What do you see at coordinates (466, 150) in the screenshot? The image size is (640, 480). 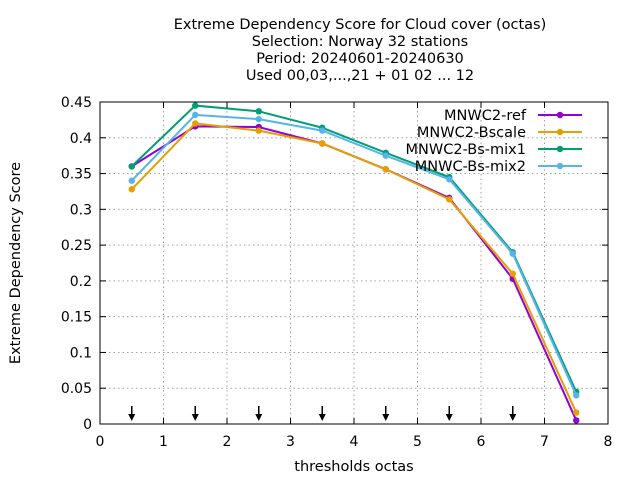 I see `legend-label: MNWC2-Bs-mix1` at bounding box center [466, 150].